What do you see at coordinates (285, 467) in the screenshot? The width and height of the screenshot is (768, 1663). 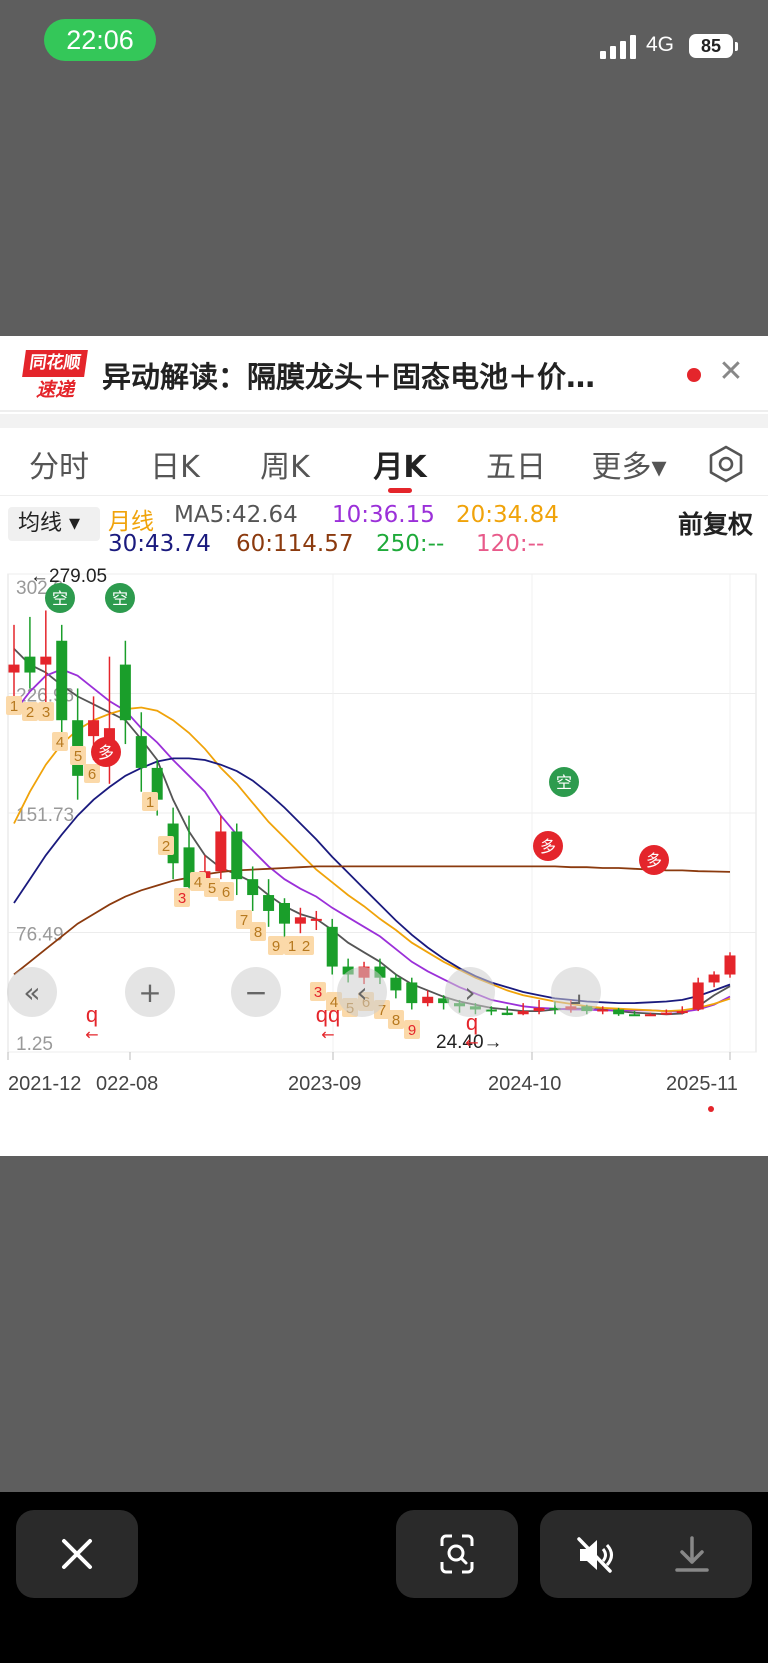 I see `tab-weekly-k: 周K` at bounding box center [285, 467].